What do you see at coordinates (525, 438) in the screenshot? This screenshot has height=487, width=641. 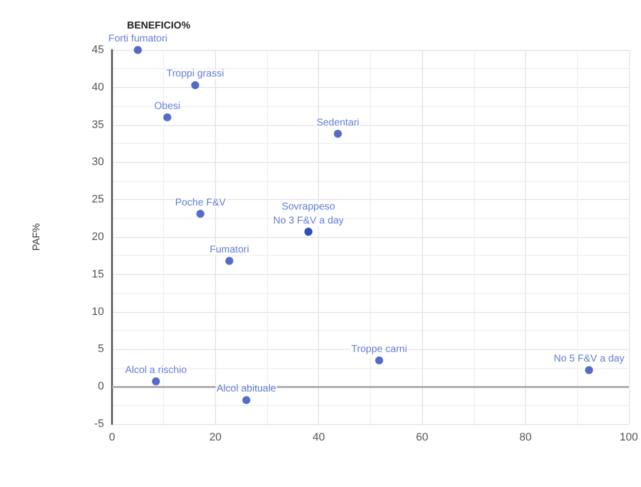 I see `x-tick-label: 80` at bounding box center [525, 438].